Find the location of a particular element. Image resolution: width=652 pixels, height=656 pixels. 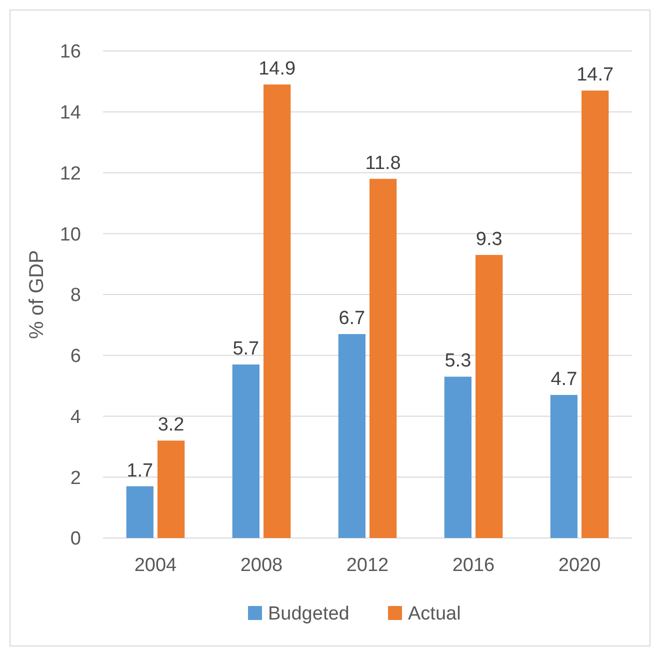

y-tick-label: 4 is located at coordinates (76, 417).